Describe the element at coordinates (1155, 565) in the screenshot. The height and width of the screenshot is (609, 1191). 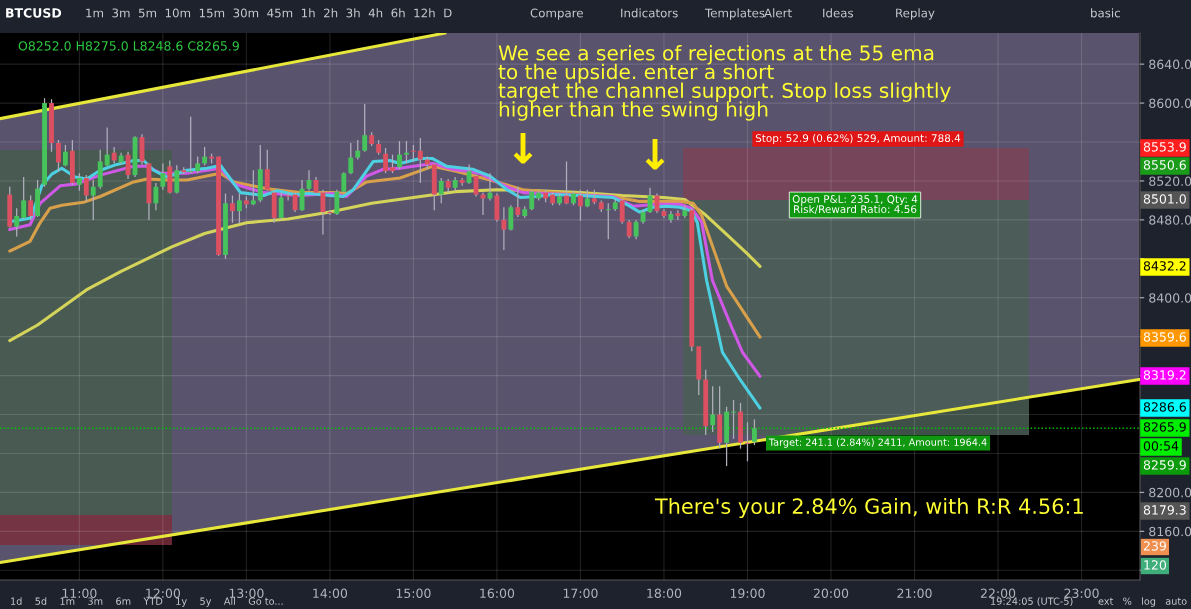
I see `text: 120` at that location.